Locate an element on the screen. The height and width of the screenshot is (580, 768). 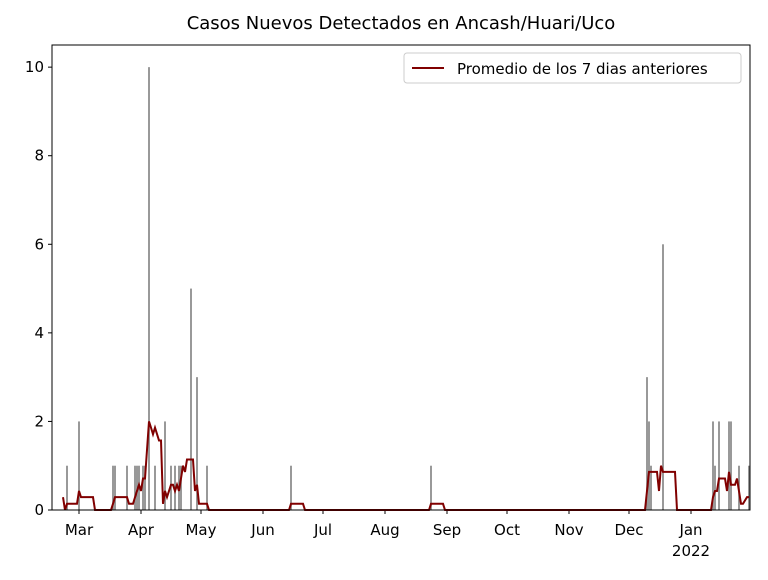
x-tick-label: Mar is located at coordinates (79, 530).